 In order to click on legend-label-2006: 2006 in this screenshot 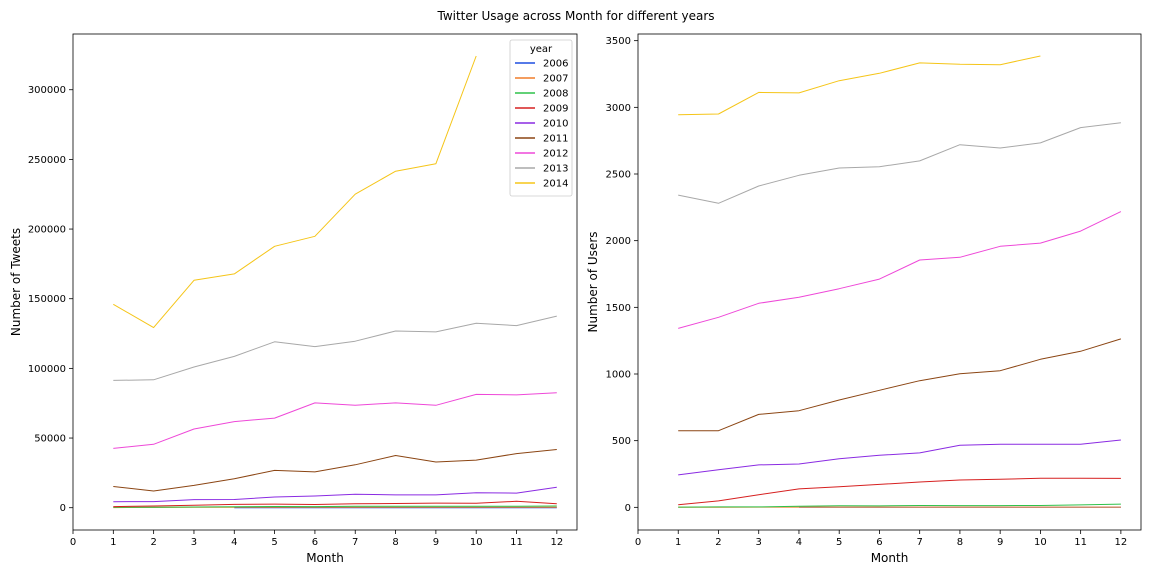, I will do `click(555, 64)`.